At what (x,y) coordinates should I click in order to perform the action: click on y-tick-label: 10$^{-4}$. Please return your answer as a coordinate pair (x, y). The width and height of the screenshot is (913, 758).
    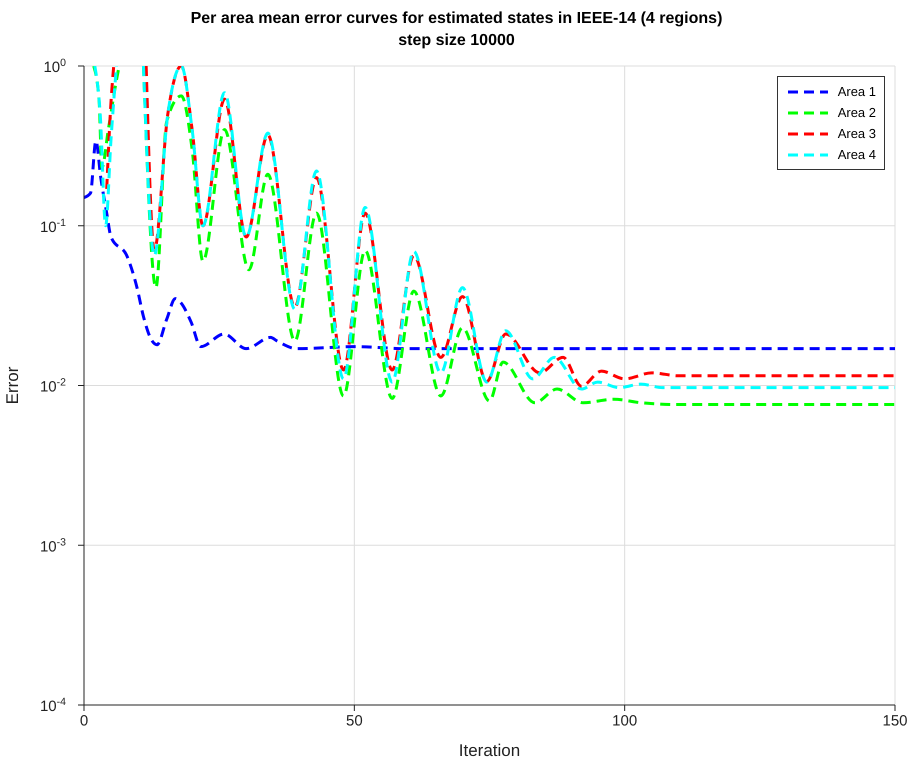
    Looking at the image, I should click on (53, 705).